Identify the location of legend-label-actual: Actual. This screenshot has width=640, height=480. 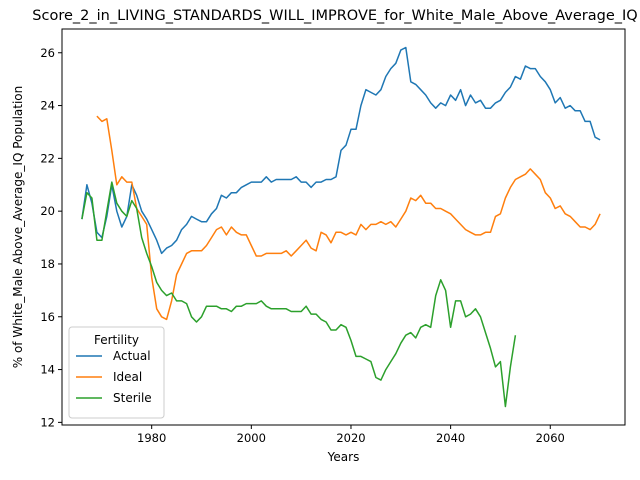
(132, 356).